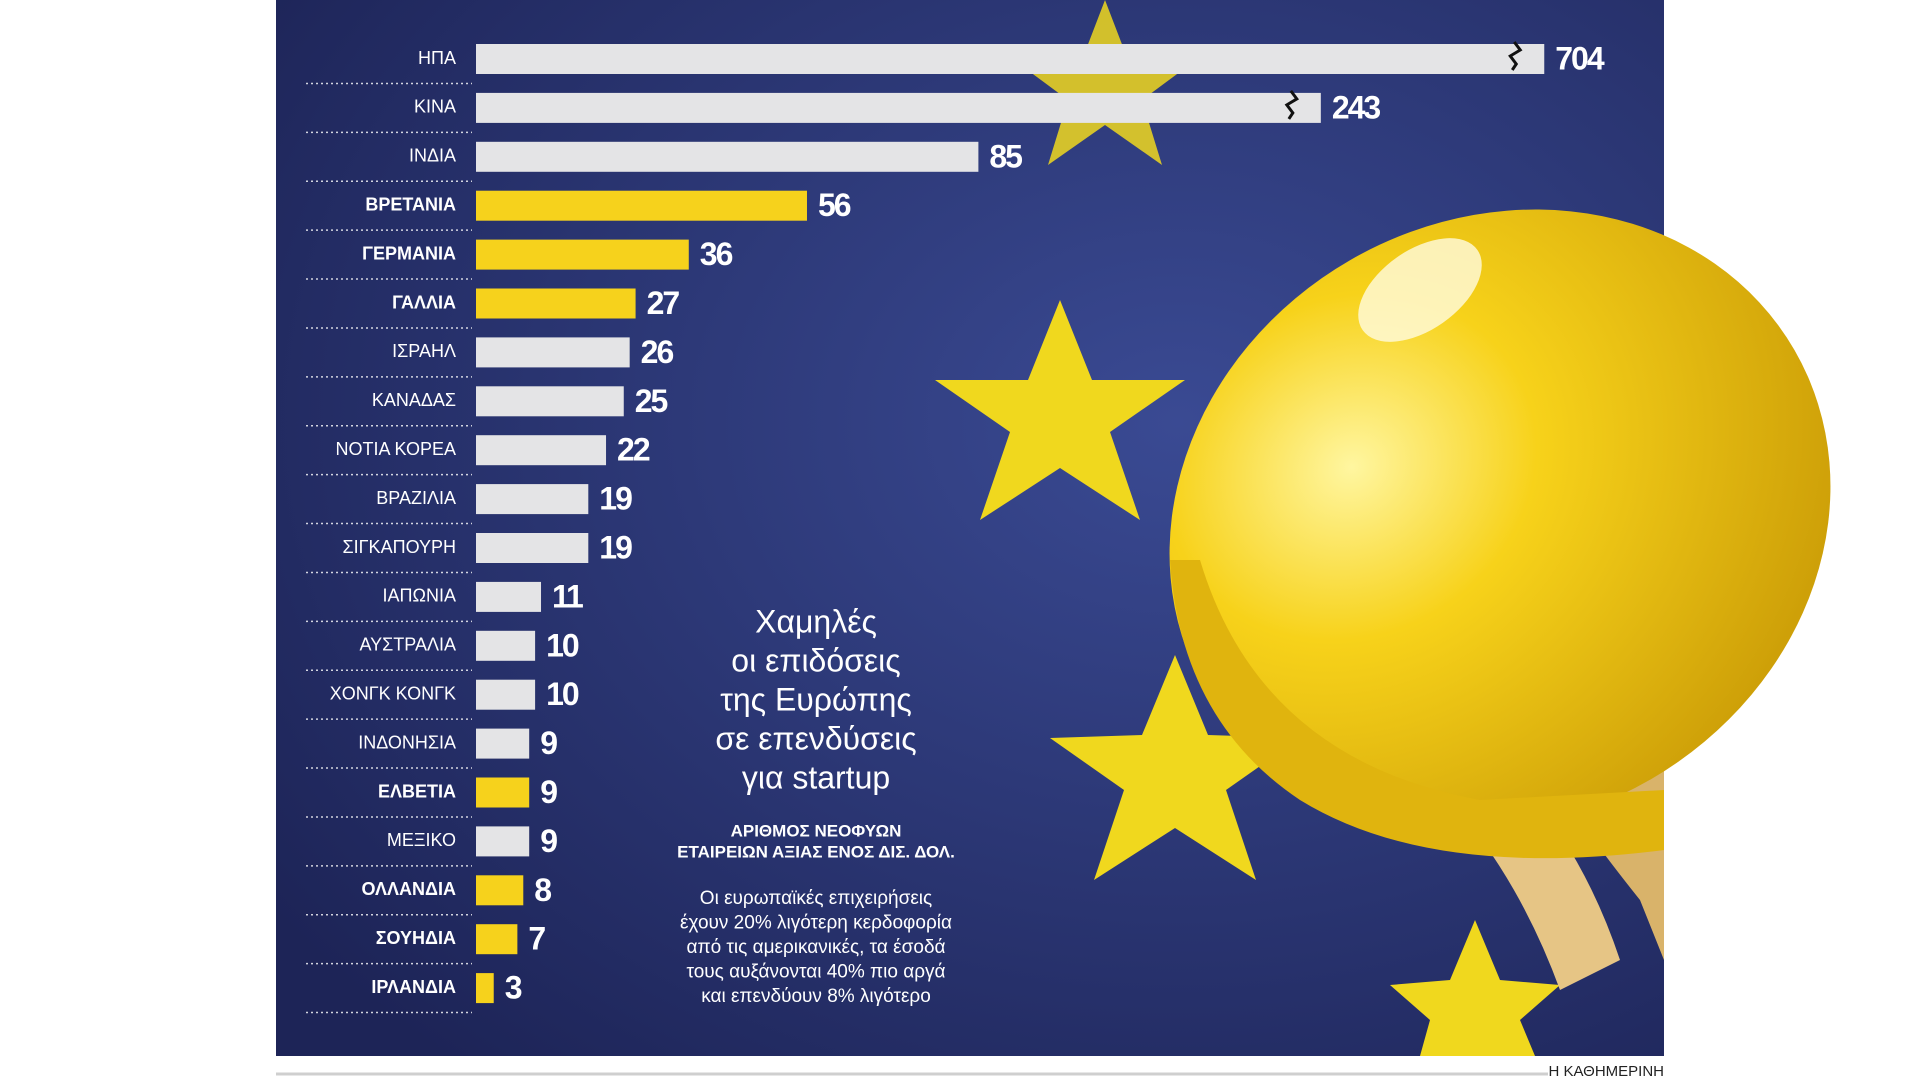 This screenshot has width=1920, height=1080. I want to click on subtitle-line: ΑΡΙΘΜΟΣ ΝΕΟΦΥΩΝ, so click(816, 830).